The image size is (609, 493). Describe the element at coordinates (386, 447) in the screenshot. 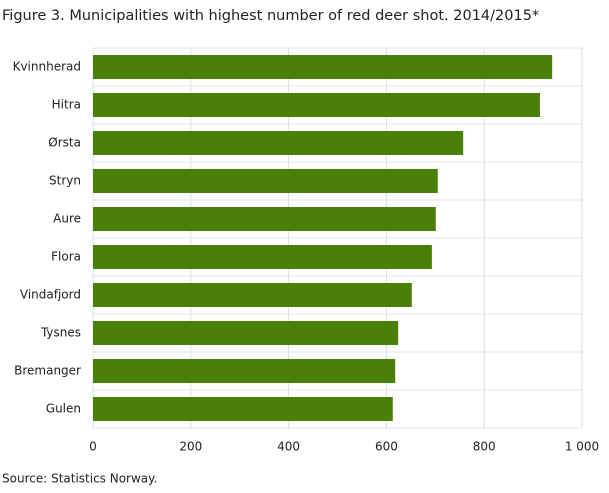

I see `x-tick-label: 600` at that location.